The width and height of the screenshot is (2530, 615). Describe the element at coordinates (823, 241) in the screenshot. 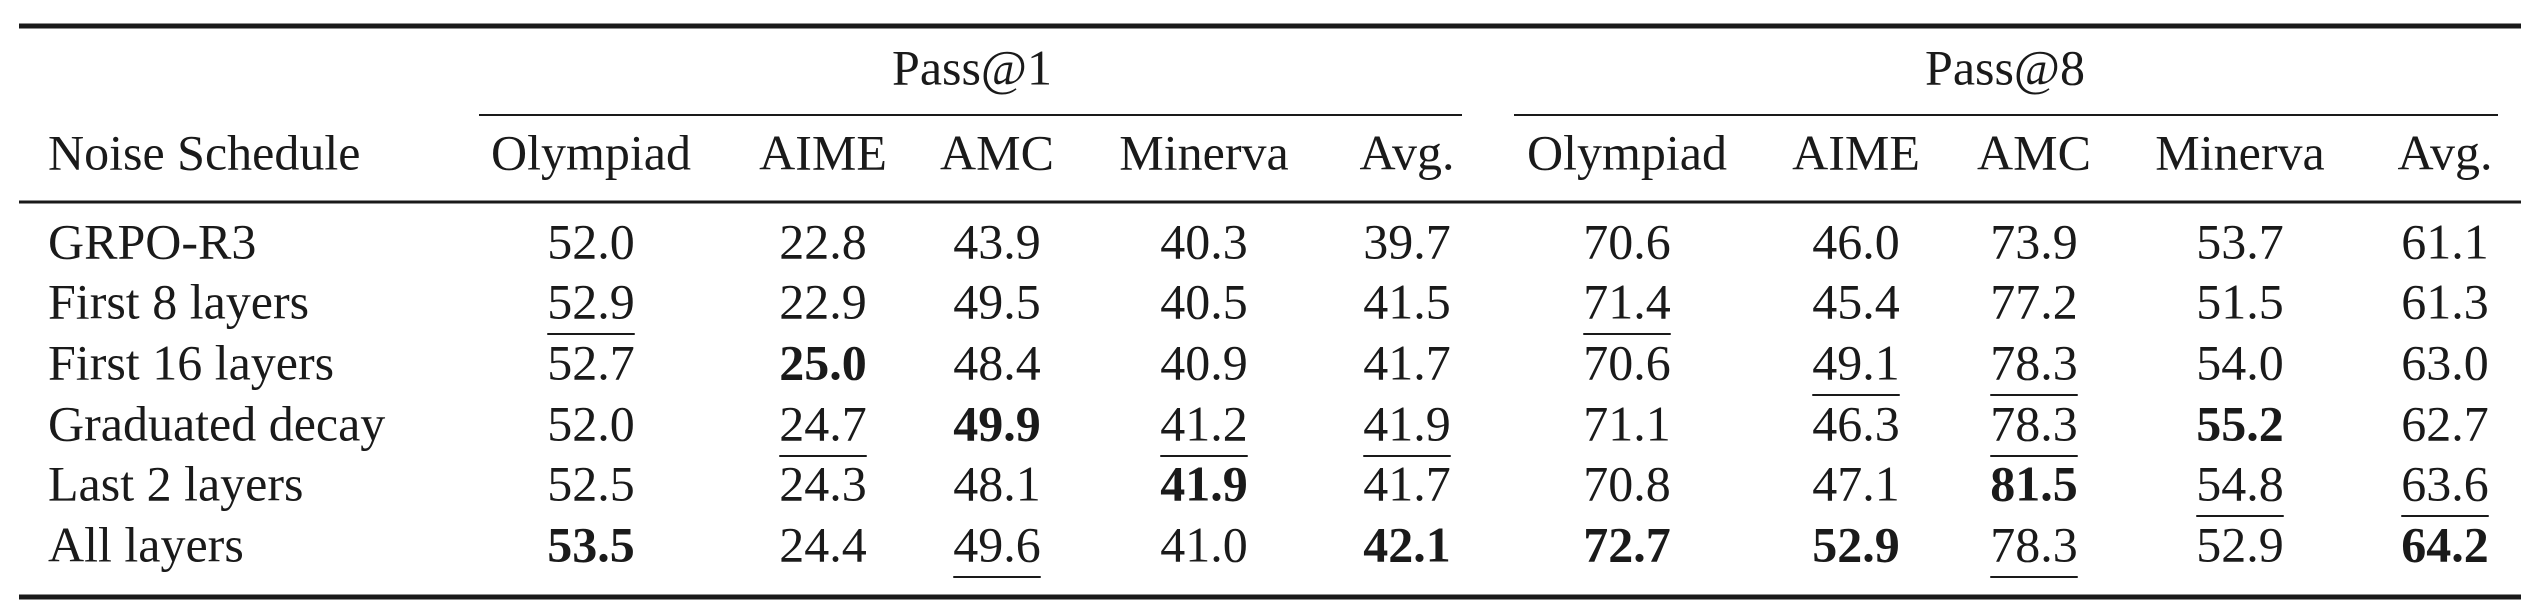

I see `cell: 22.8` at that location.